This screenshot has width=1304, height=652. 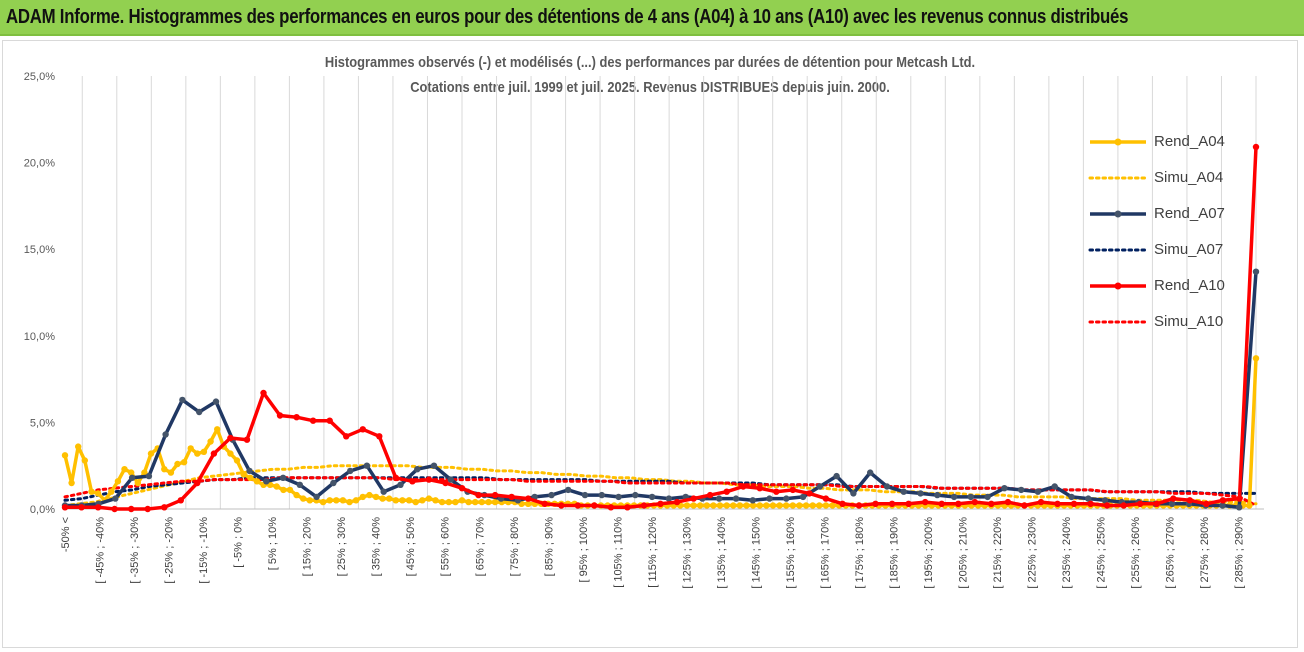 What do you see at coordinates (1189, 321) in the screenshot?
I see `legend-label: Simu_A10` at bounding box center [1189, 321].